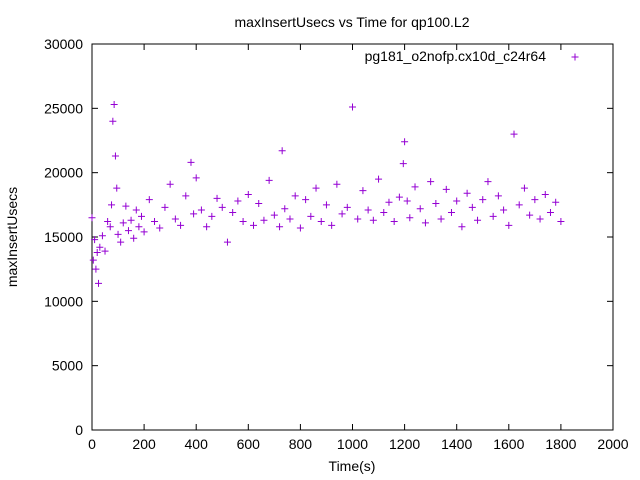 This screenshot has height=480, width=640. Describe the element at coordinates (197, 444) in the screenshot. I see `x-tick-label: 400` at that location.